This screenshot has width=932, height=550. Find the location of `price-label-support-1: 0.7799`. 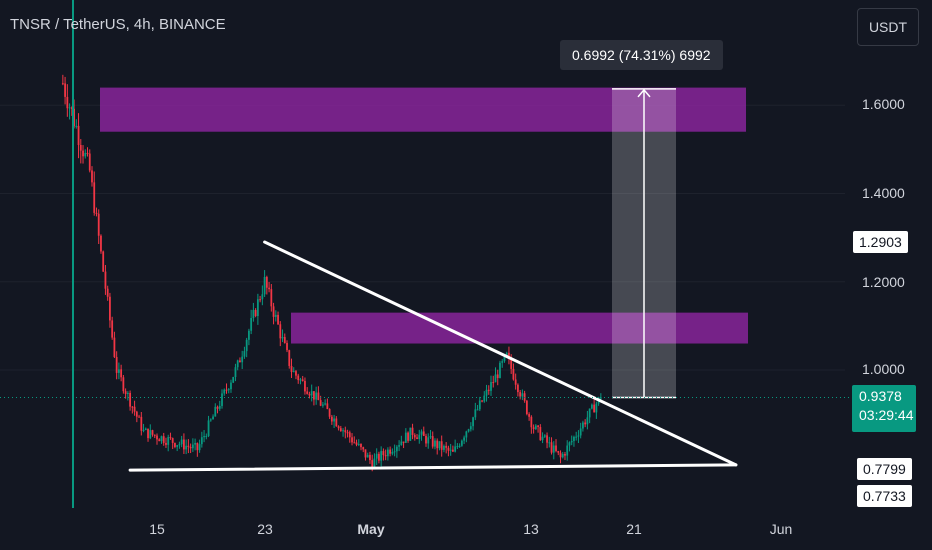

price-label-support-1: 0.7799 is located at coordinates (884, 469).